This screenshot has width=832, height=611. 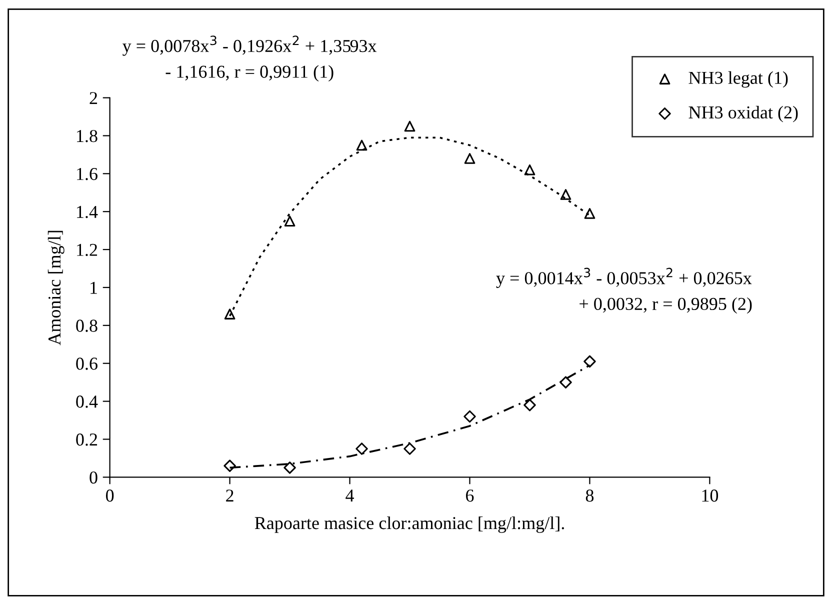 What do you see at coordinates (87, 364) in the screenshot?
I see `y-tick-label: 0.6` at bounding box center [87, 364].